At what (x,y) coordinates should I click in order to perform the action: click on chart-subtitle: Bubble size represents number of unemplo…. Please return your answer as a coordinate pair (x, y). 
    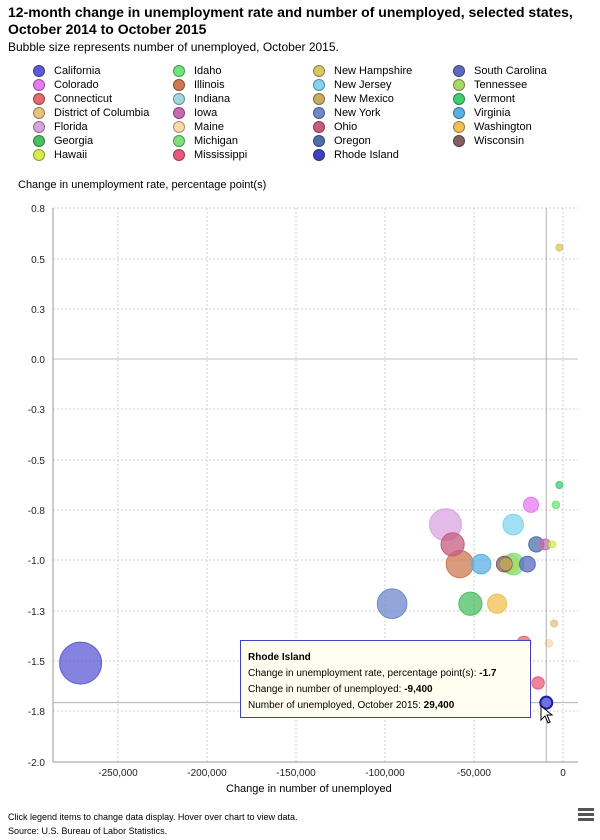
    Looking at the image, I should click on (173, 47).